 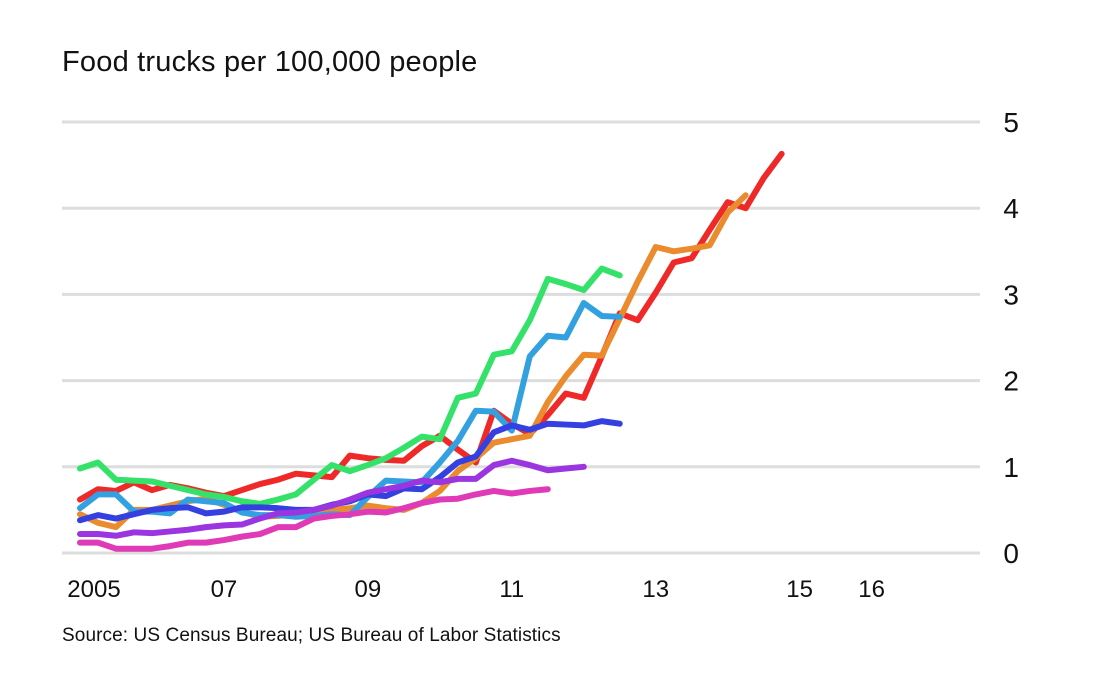 What do you see at coordinates (1011, 122) in the screenshot?
I see `y-tick-label-5: 5` at bounding box center [1011, 122].